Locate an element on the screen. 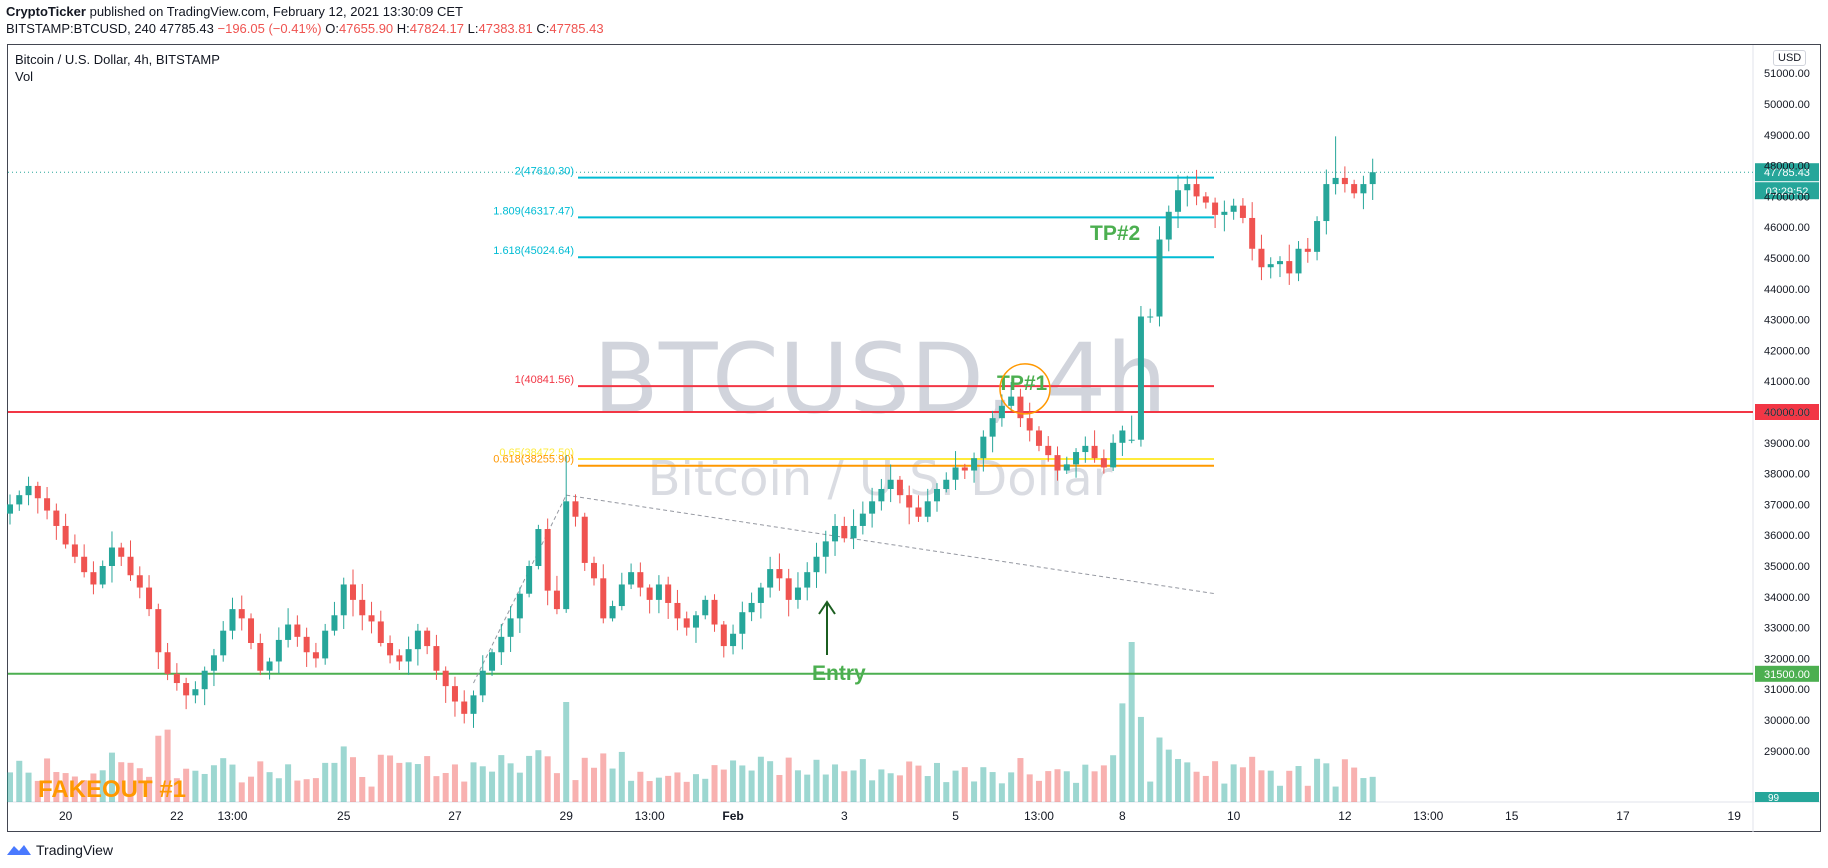  price-tick-label: 51000.00 is located at coordinates (1787, 74).